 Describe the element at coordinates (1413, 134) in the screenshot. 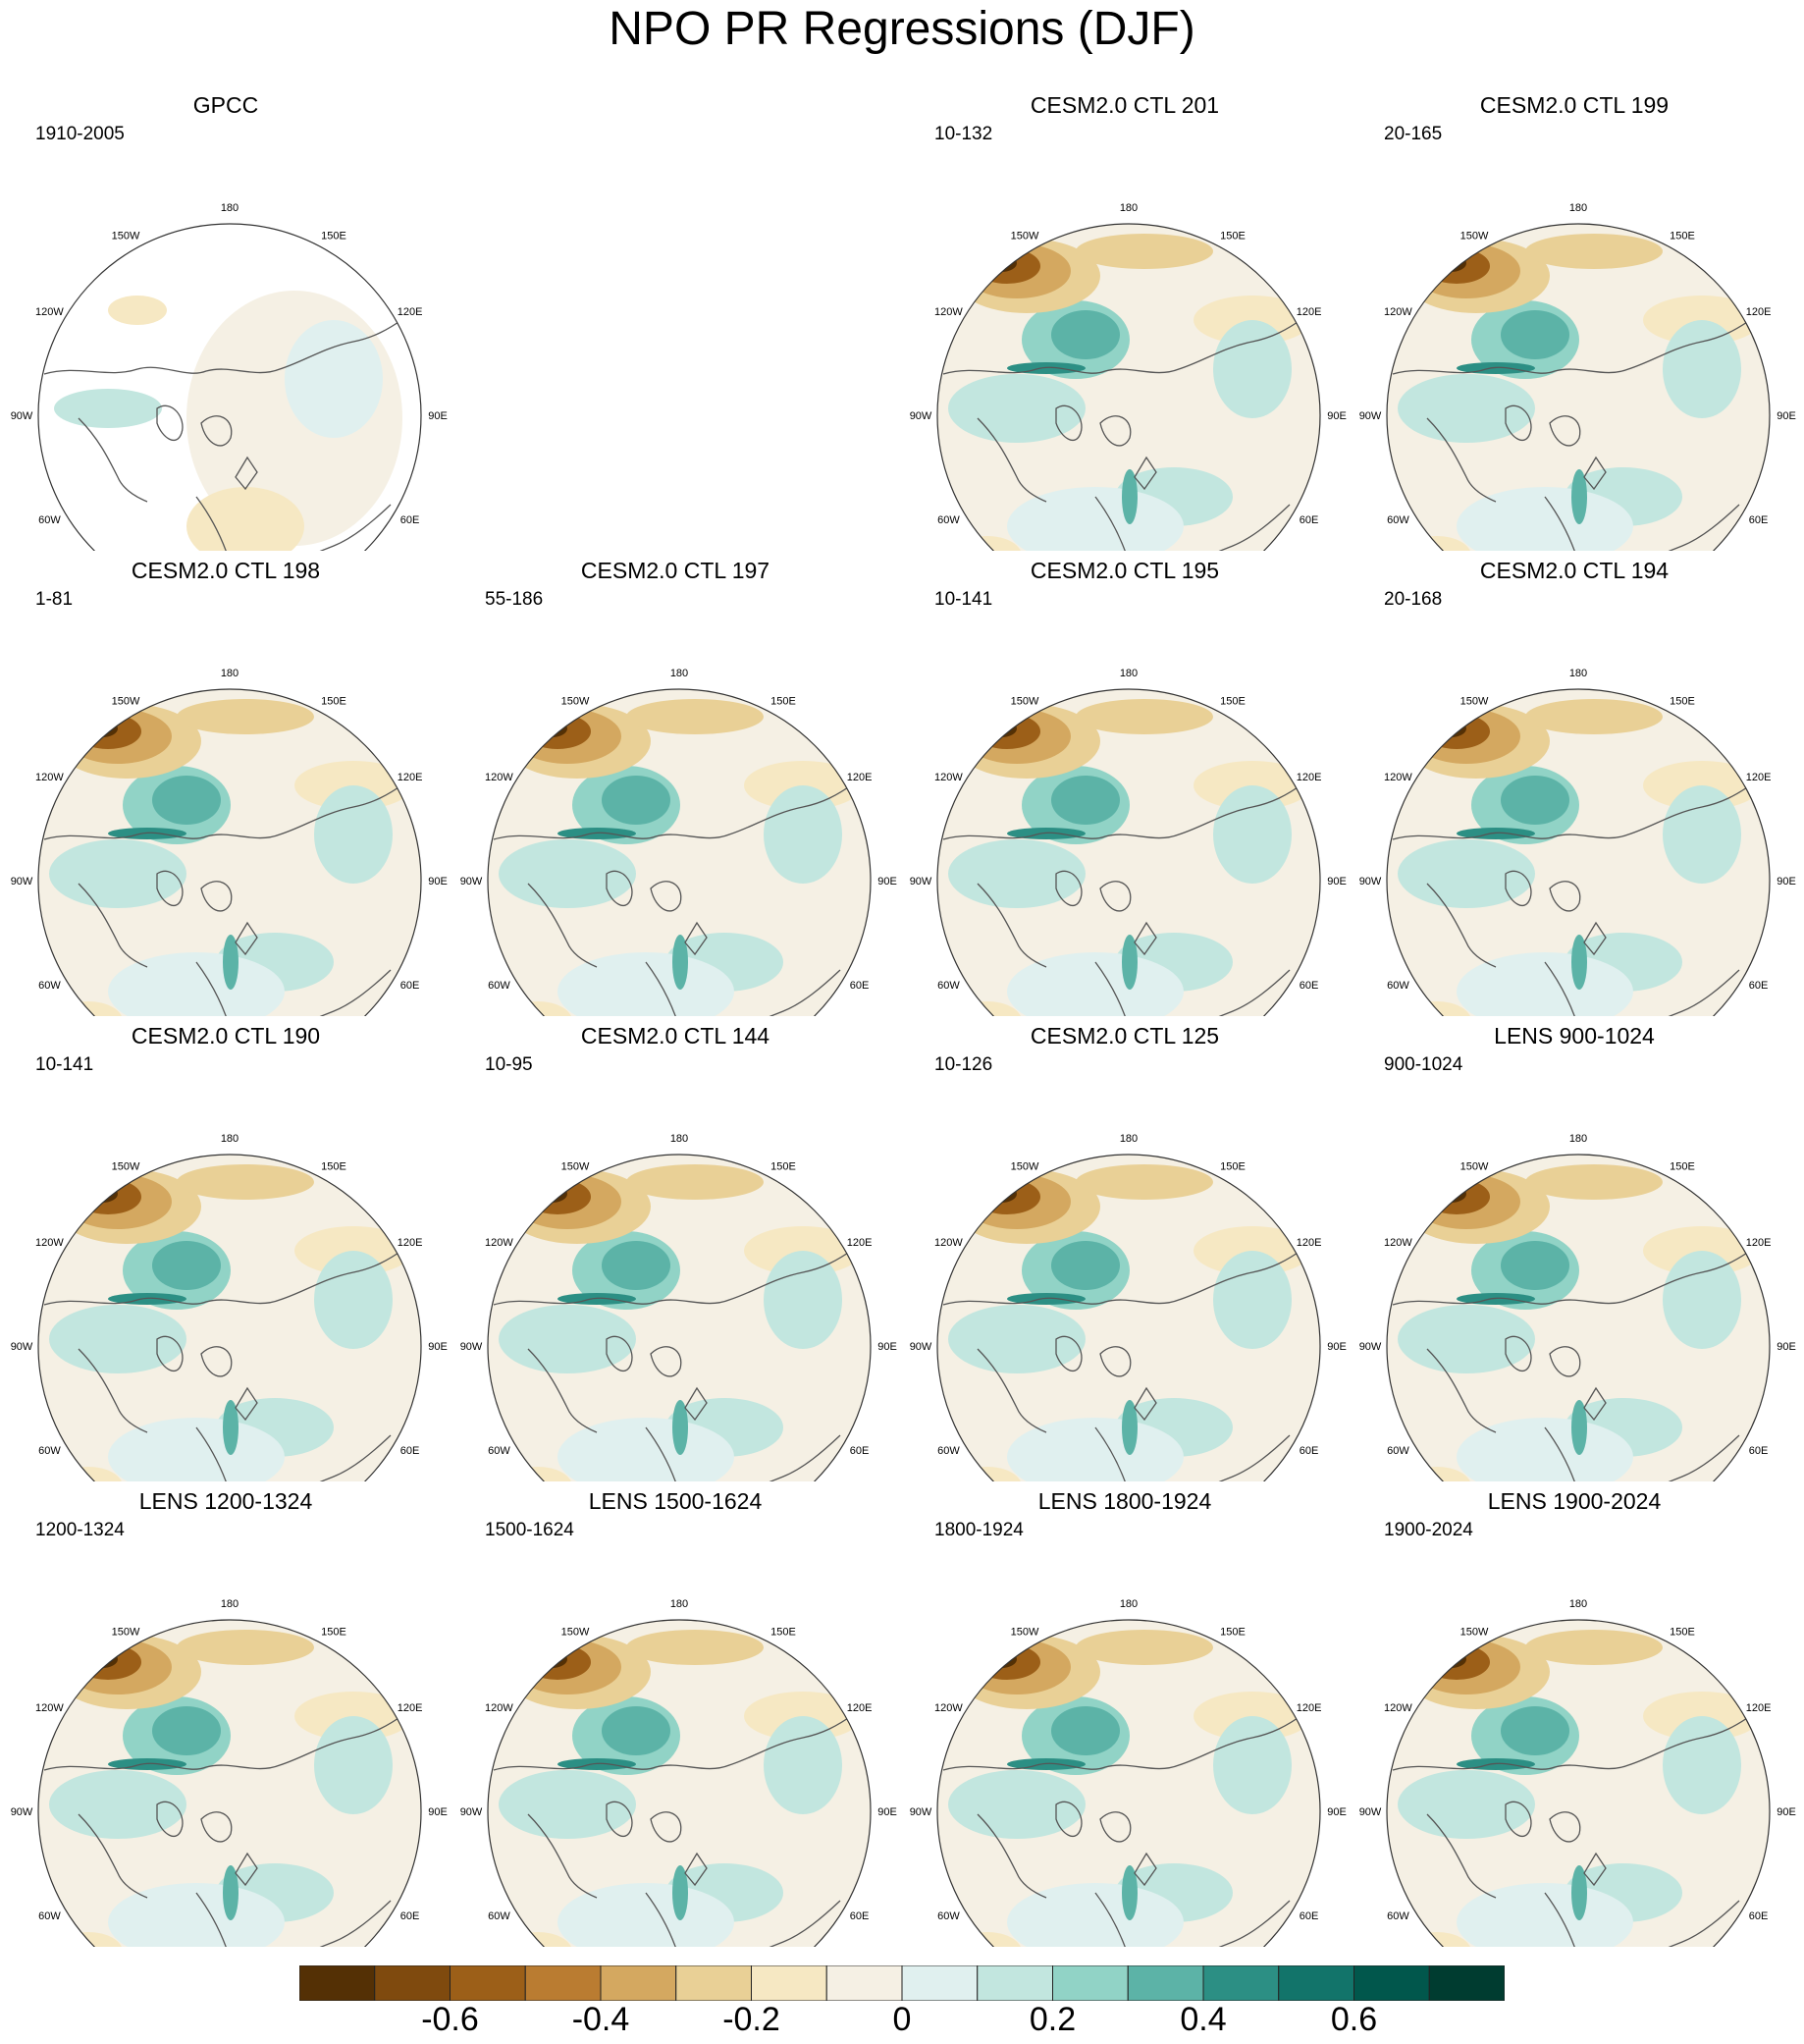

I see `panel-period-label: 20-165` at that location.